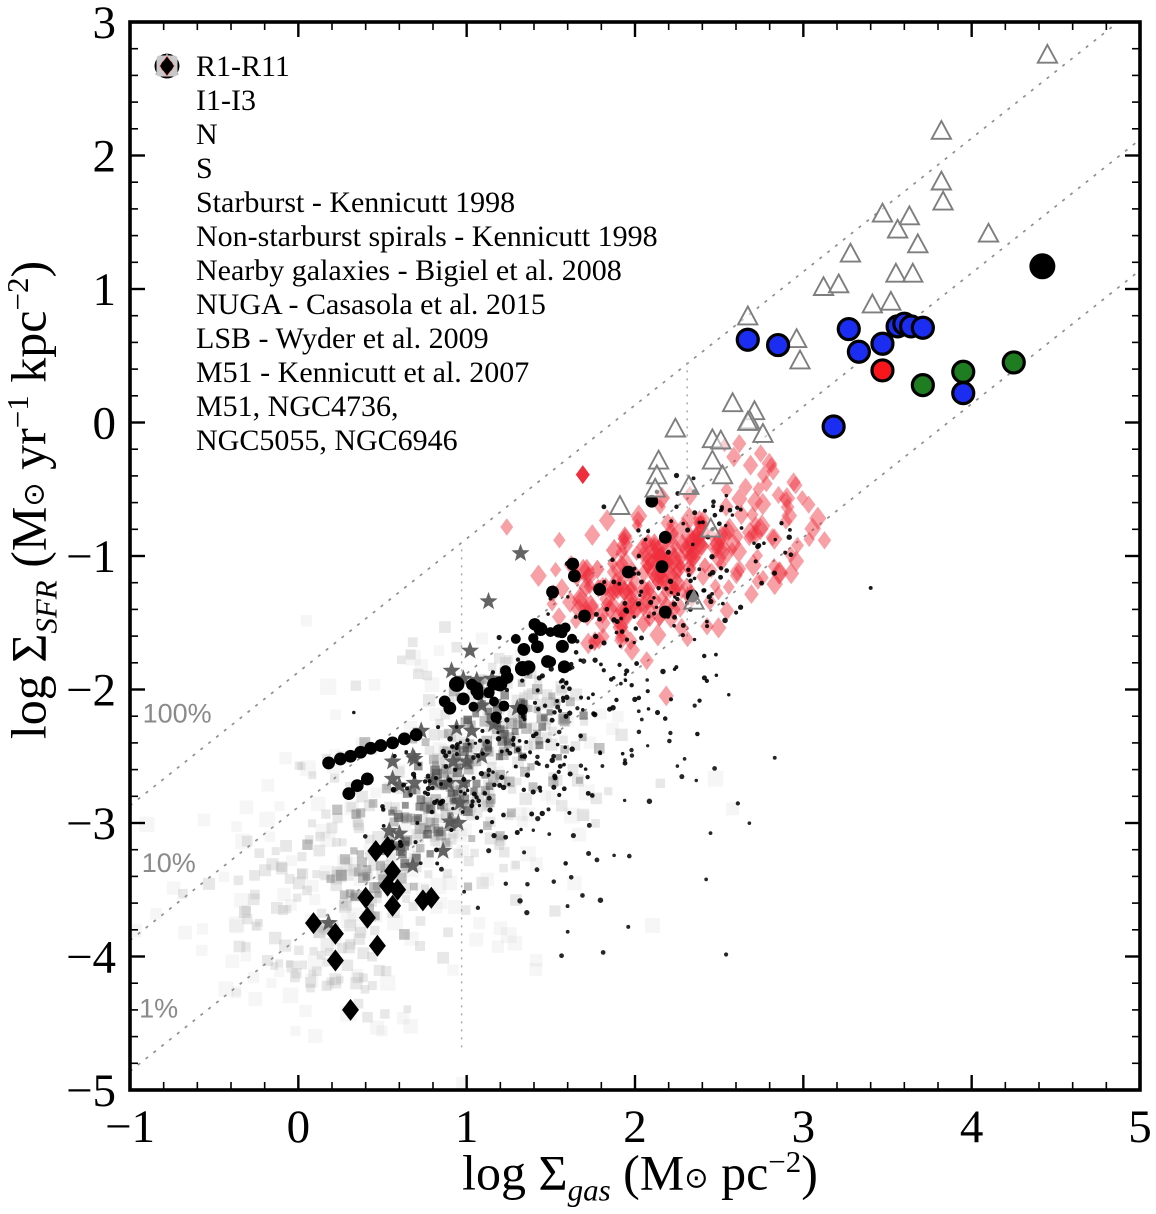 The image size is (1156, 1214). What do you see at coordinates (91, 1091) in the screenshot?
I see `y-tick-−5: −5` at bounding box center [91, 1091].